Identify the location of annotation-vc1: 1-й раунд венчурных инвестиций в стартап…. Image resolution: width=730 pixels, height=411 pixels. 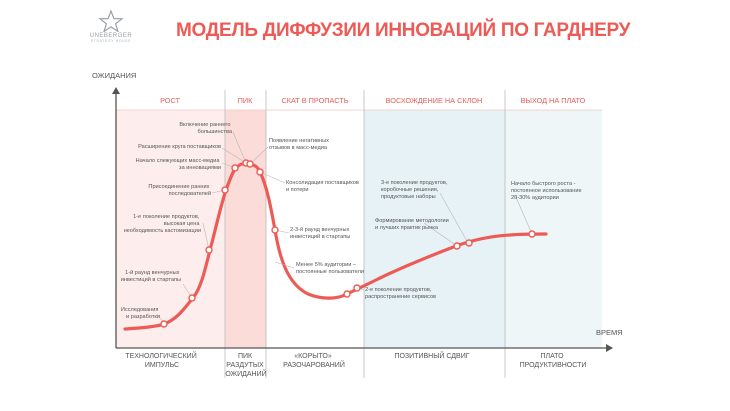
(151, 276).